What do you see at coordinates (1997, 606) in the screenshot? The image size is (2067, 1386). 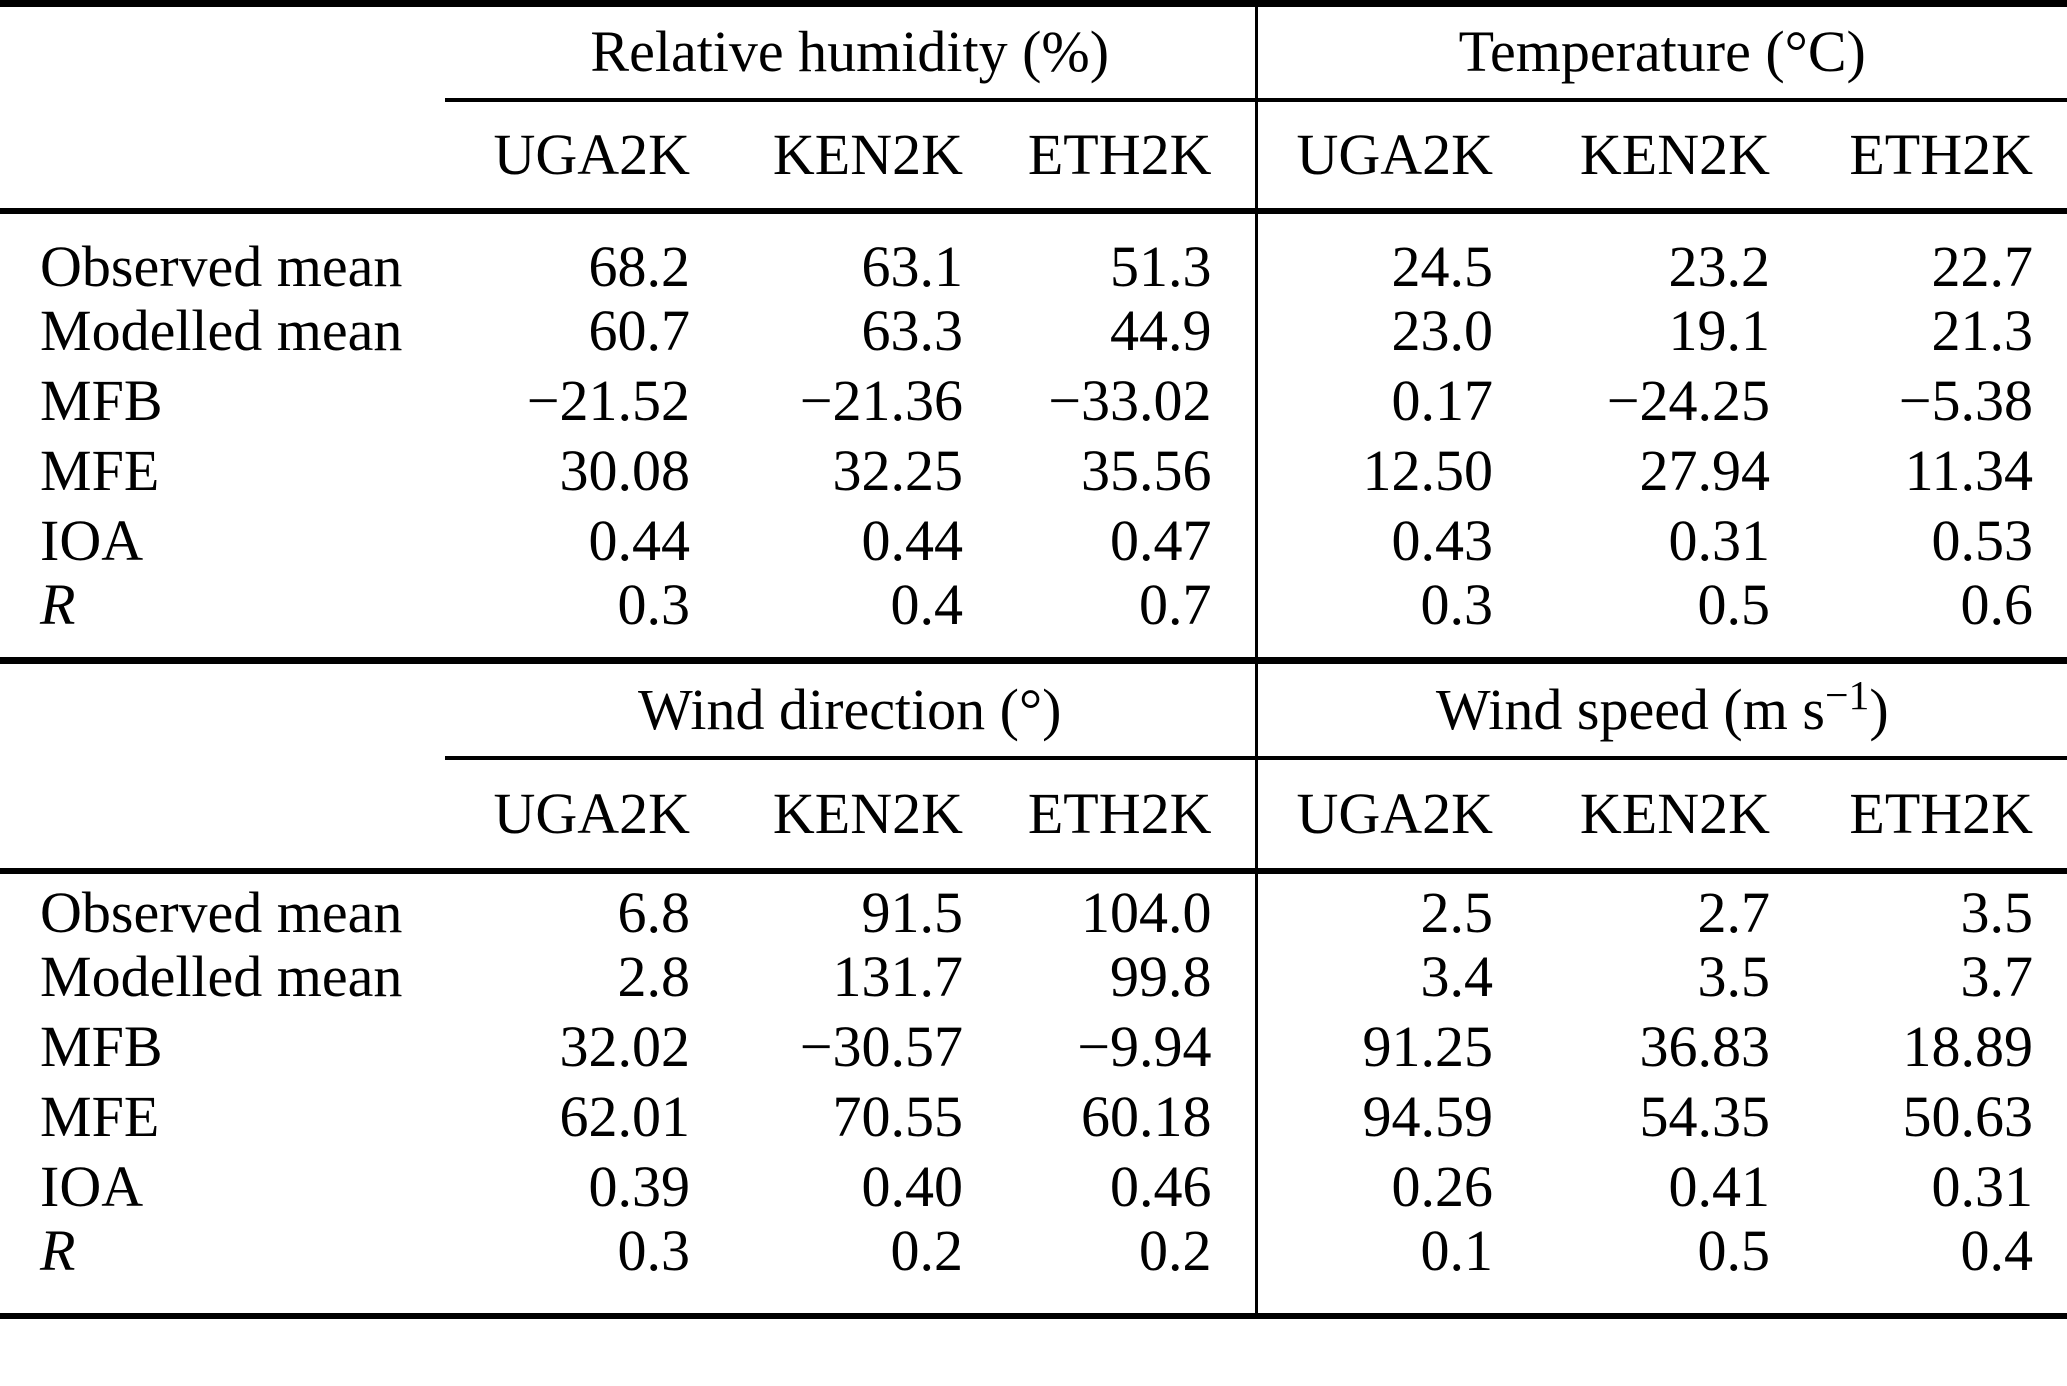 I see `data-cell: 0.6` at bounding box center [1997, 606].